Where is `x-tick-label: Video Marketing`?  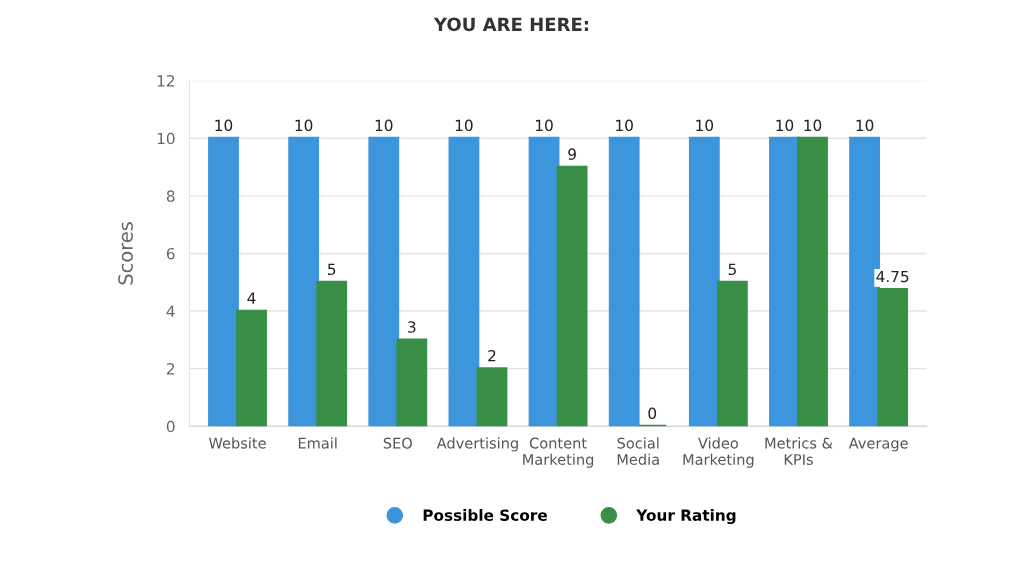
x-tick-label: Video Marketing is located at coordinates (718, 452).